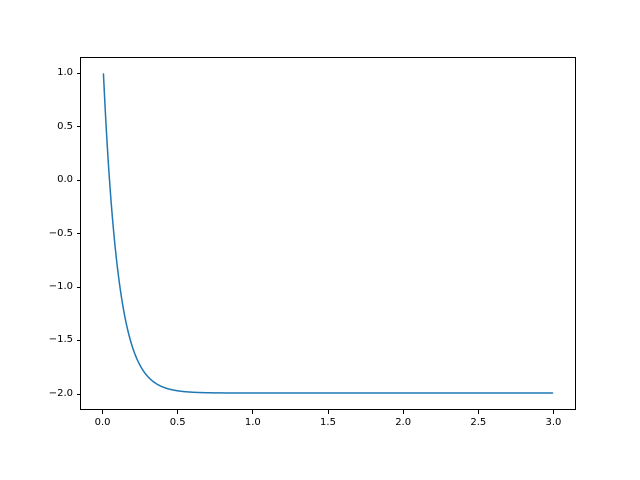 This screenshot has height=480, width=640. Describe the element at coordinates (252, 422) in the screenshot. I see `x-tick-label: 1.0` at that location.